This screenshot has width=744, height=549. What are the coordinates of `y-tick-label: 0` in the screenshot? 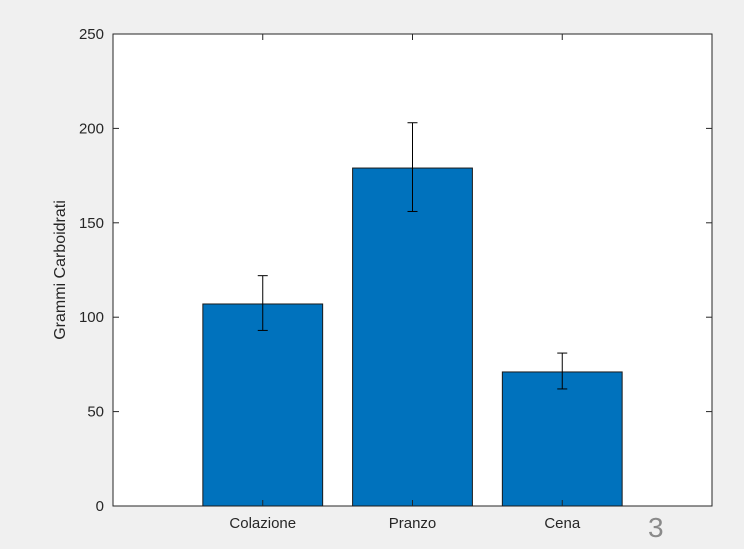 It's located at (100, 506).